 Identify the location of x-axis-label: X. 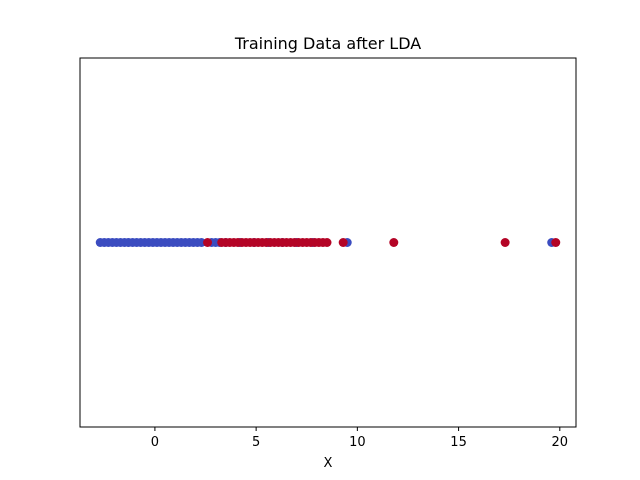
(328, 463).